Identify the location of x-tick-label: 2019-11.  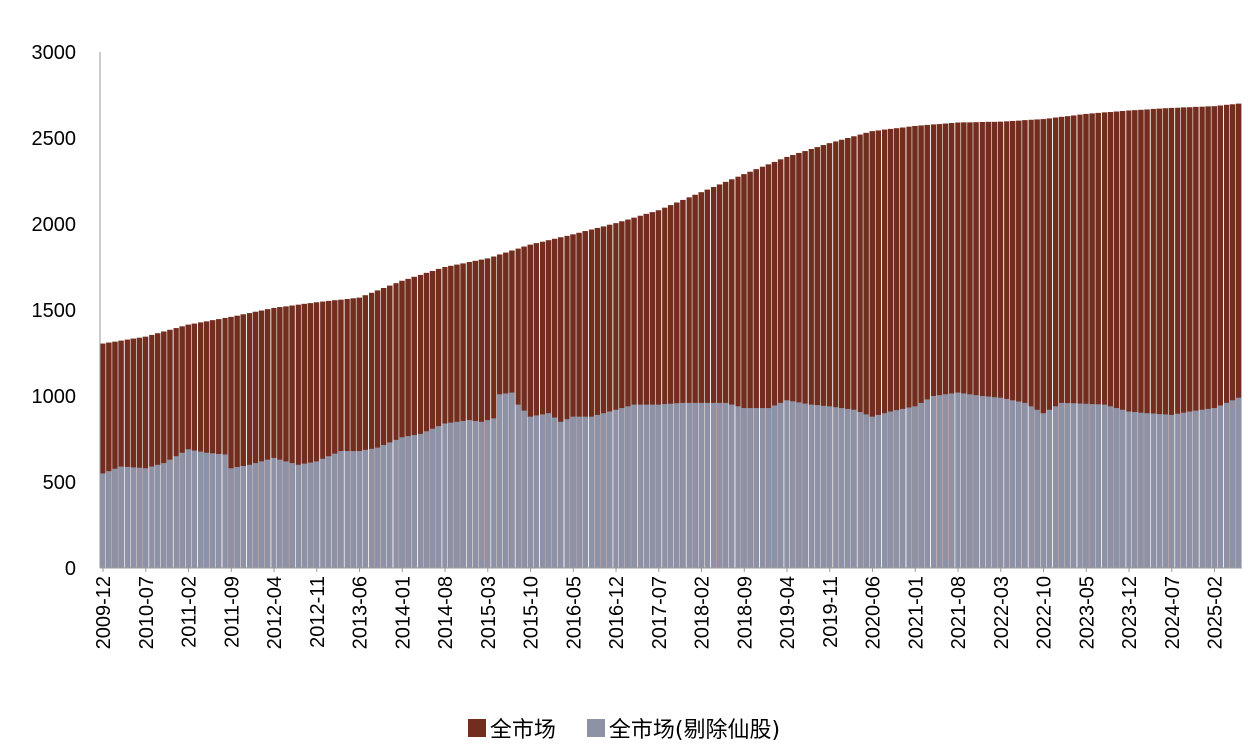
(831, 612).